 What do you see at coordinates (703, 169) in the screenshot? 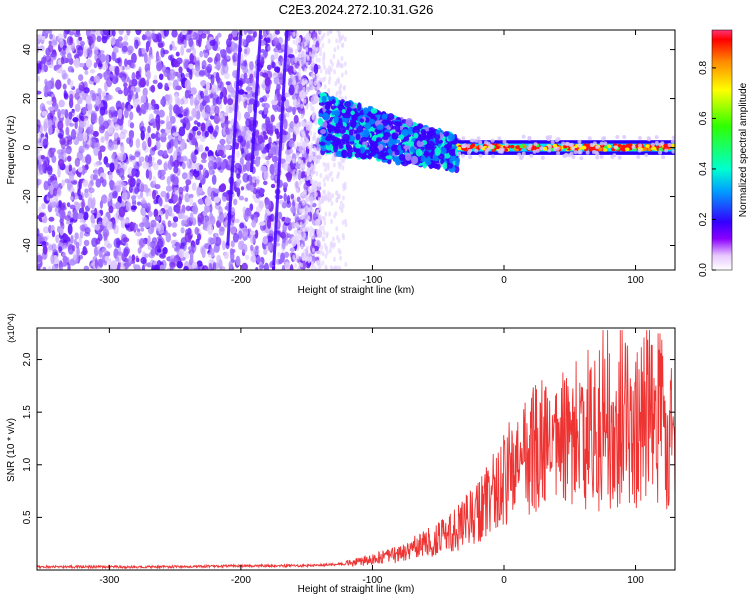
I see `colorbar-tick-label: 0.4` at bounding box center [703, 169].